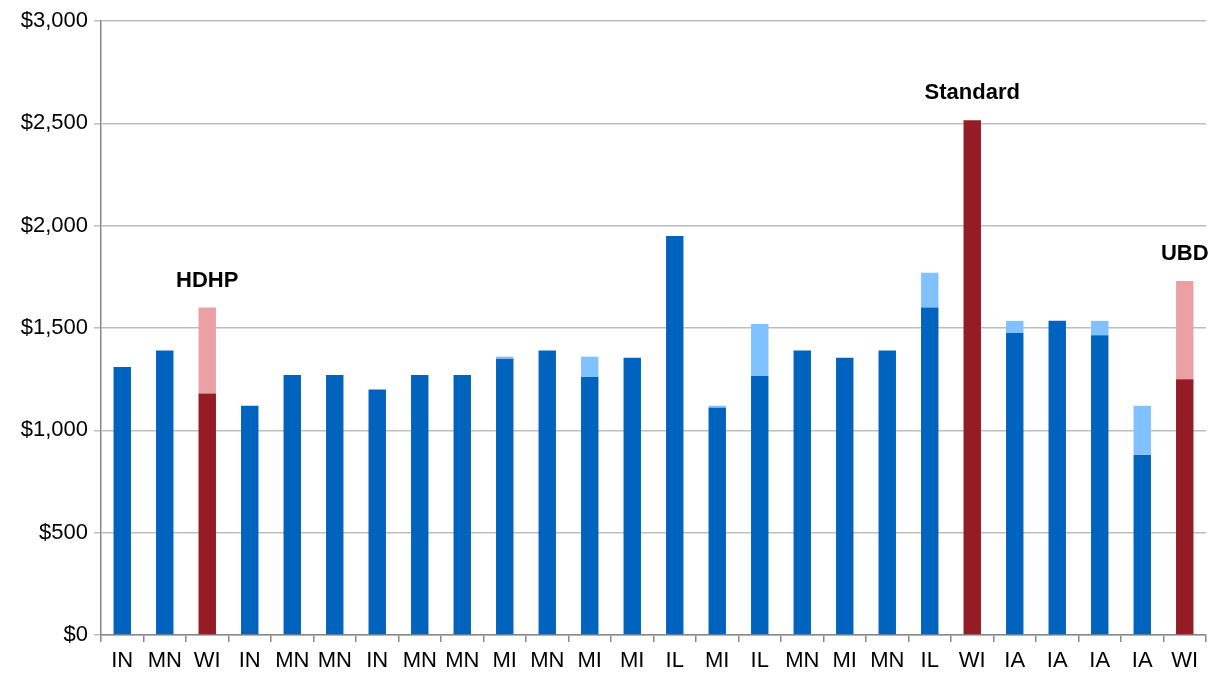  What do you see at coordinates (1184, 252) in the screenshot?
I see `annotation: UBD` at bounding box center [1184, 252].